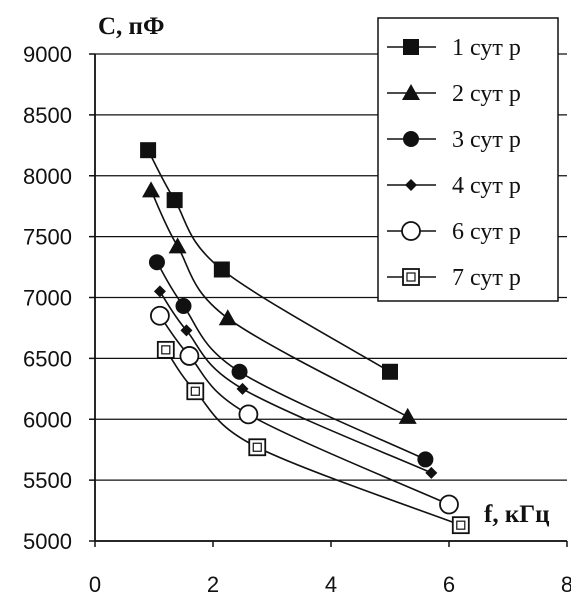 This screenshot has height=599, width=571. I want to click on legend-label: 1 сут р, so click(486, 48).